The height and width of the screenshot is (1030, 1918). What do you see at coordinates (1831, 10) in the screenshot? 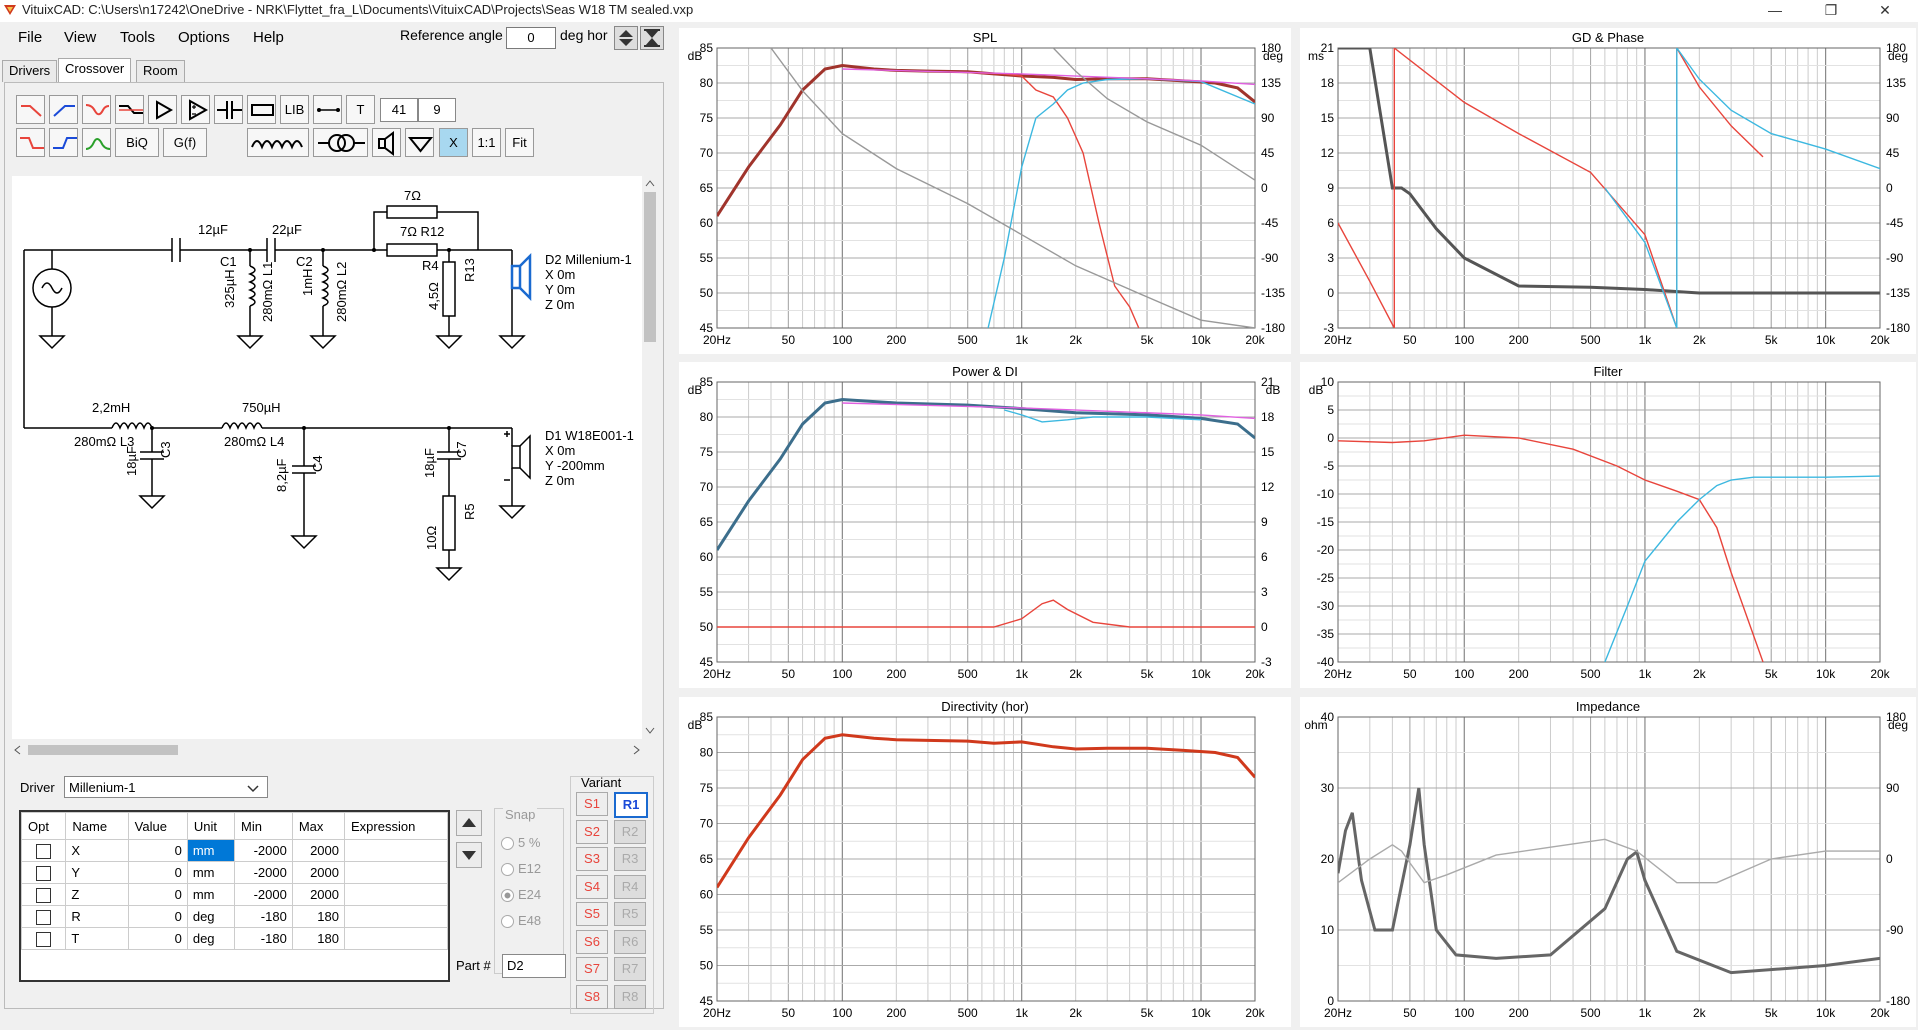
I see `restore-button: ❐` at bounding box center [1831, 10].